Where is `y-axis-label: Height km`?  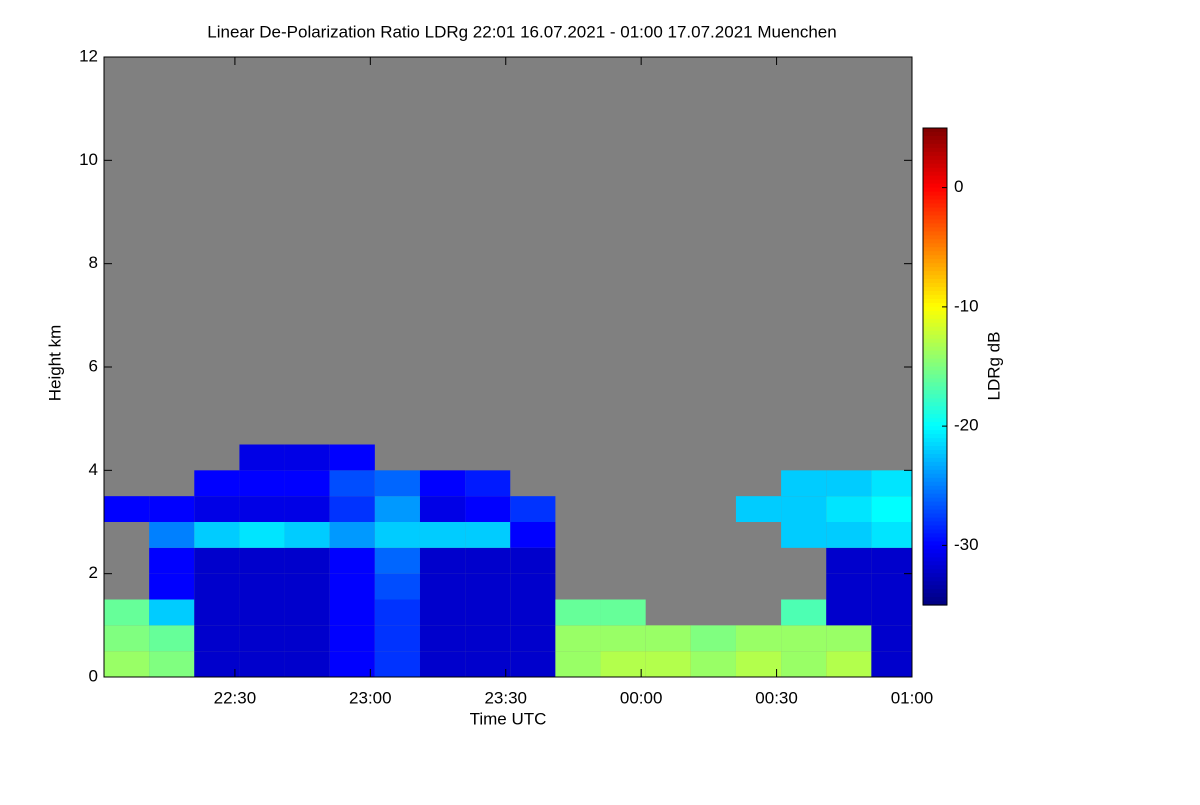 y-axis-label: Height km is located at coordinates (54, 363).